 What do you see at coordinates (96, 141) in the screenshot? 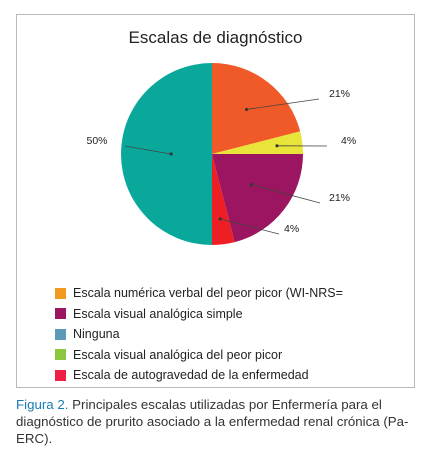
I see `slice-label: 50%` at bounding box center [96, 141].